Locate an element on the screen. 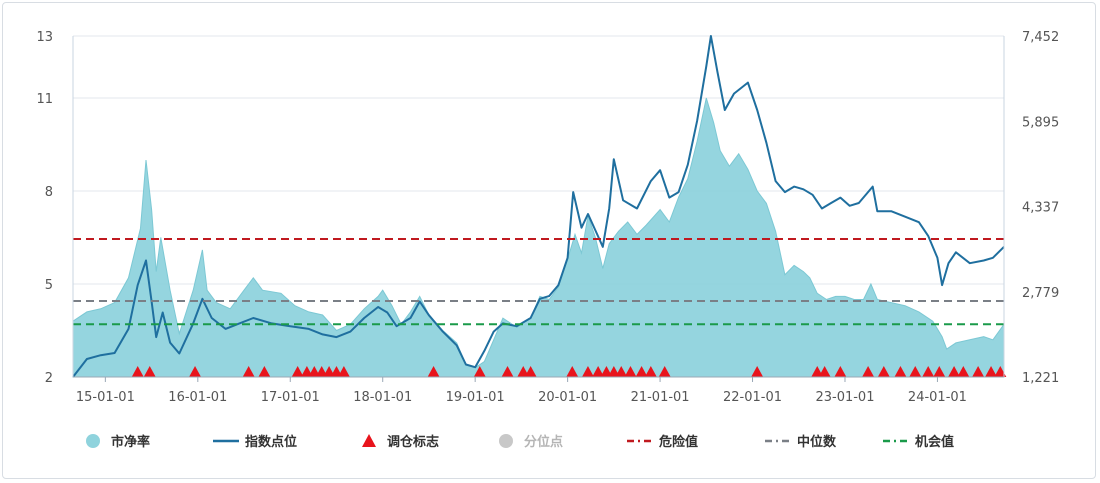 This screenshot has height=483, width=1100. right-tick-label: 1,221 is located at coordinates (1040, 378).